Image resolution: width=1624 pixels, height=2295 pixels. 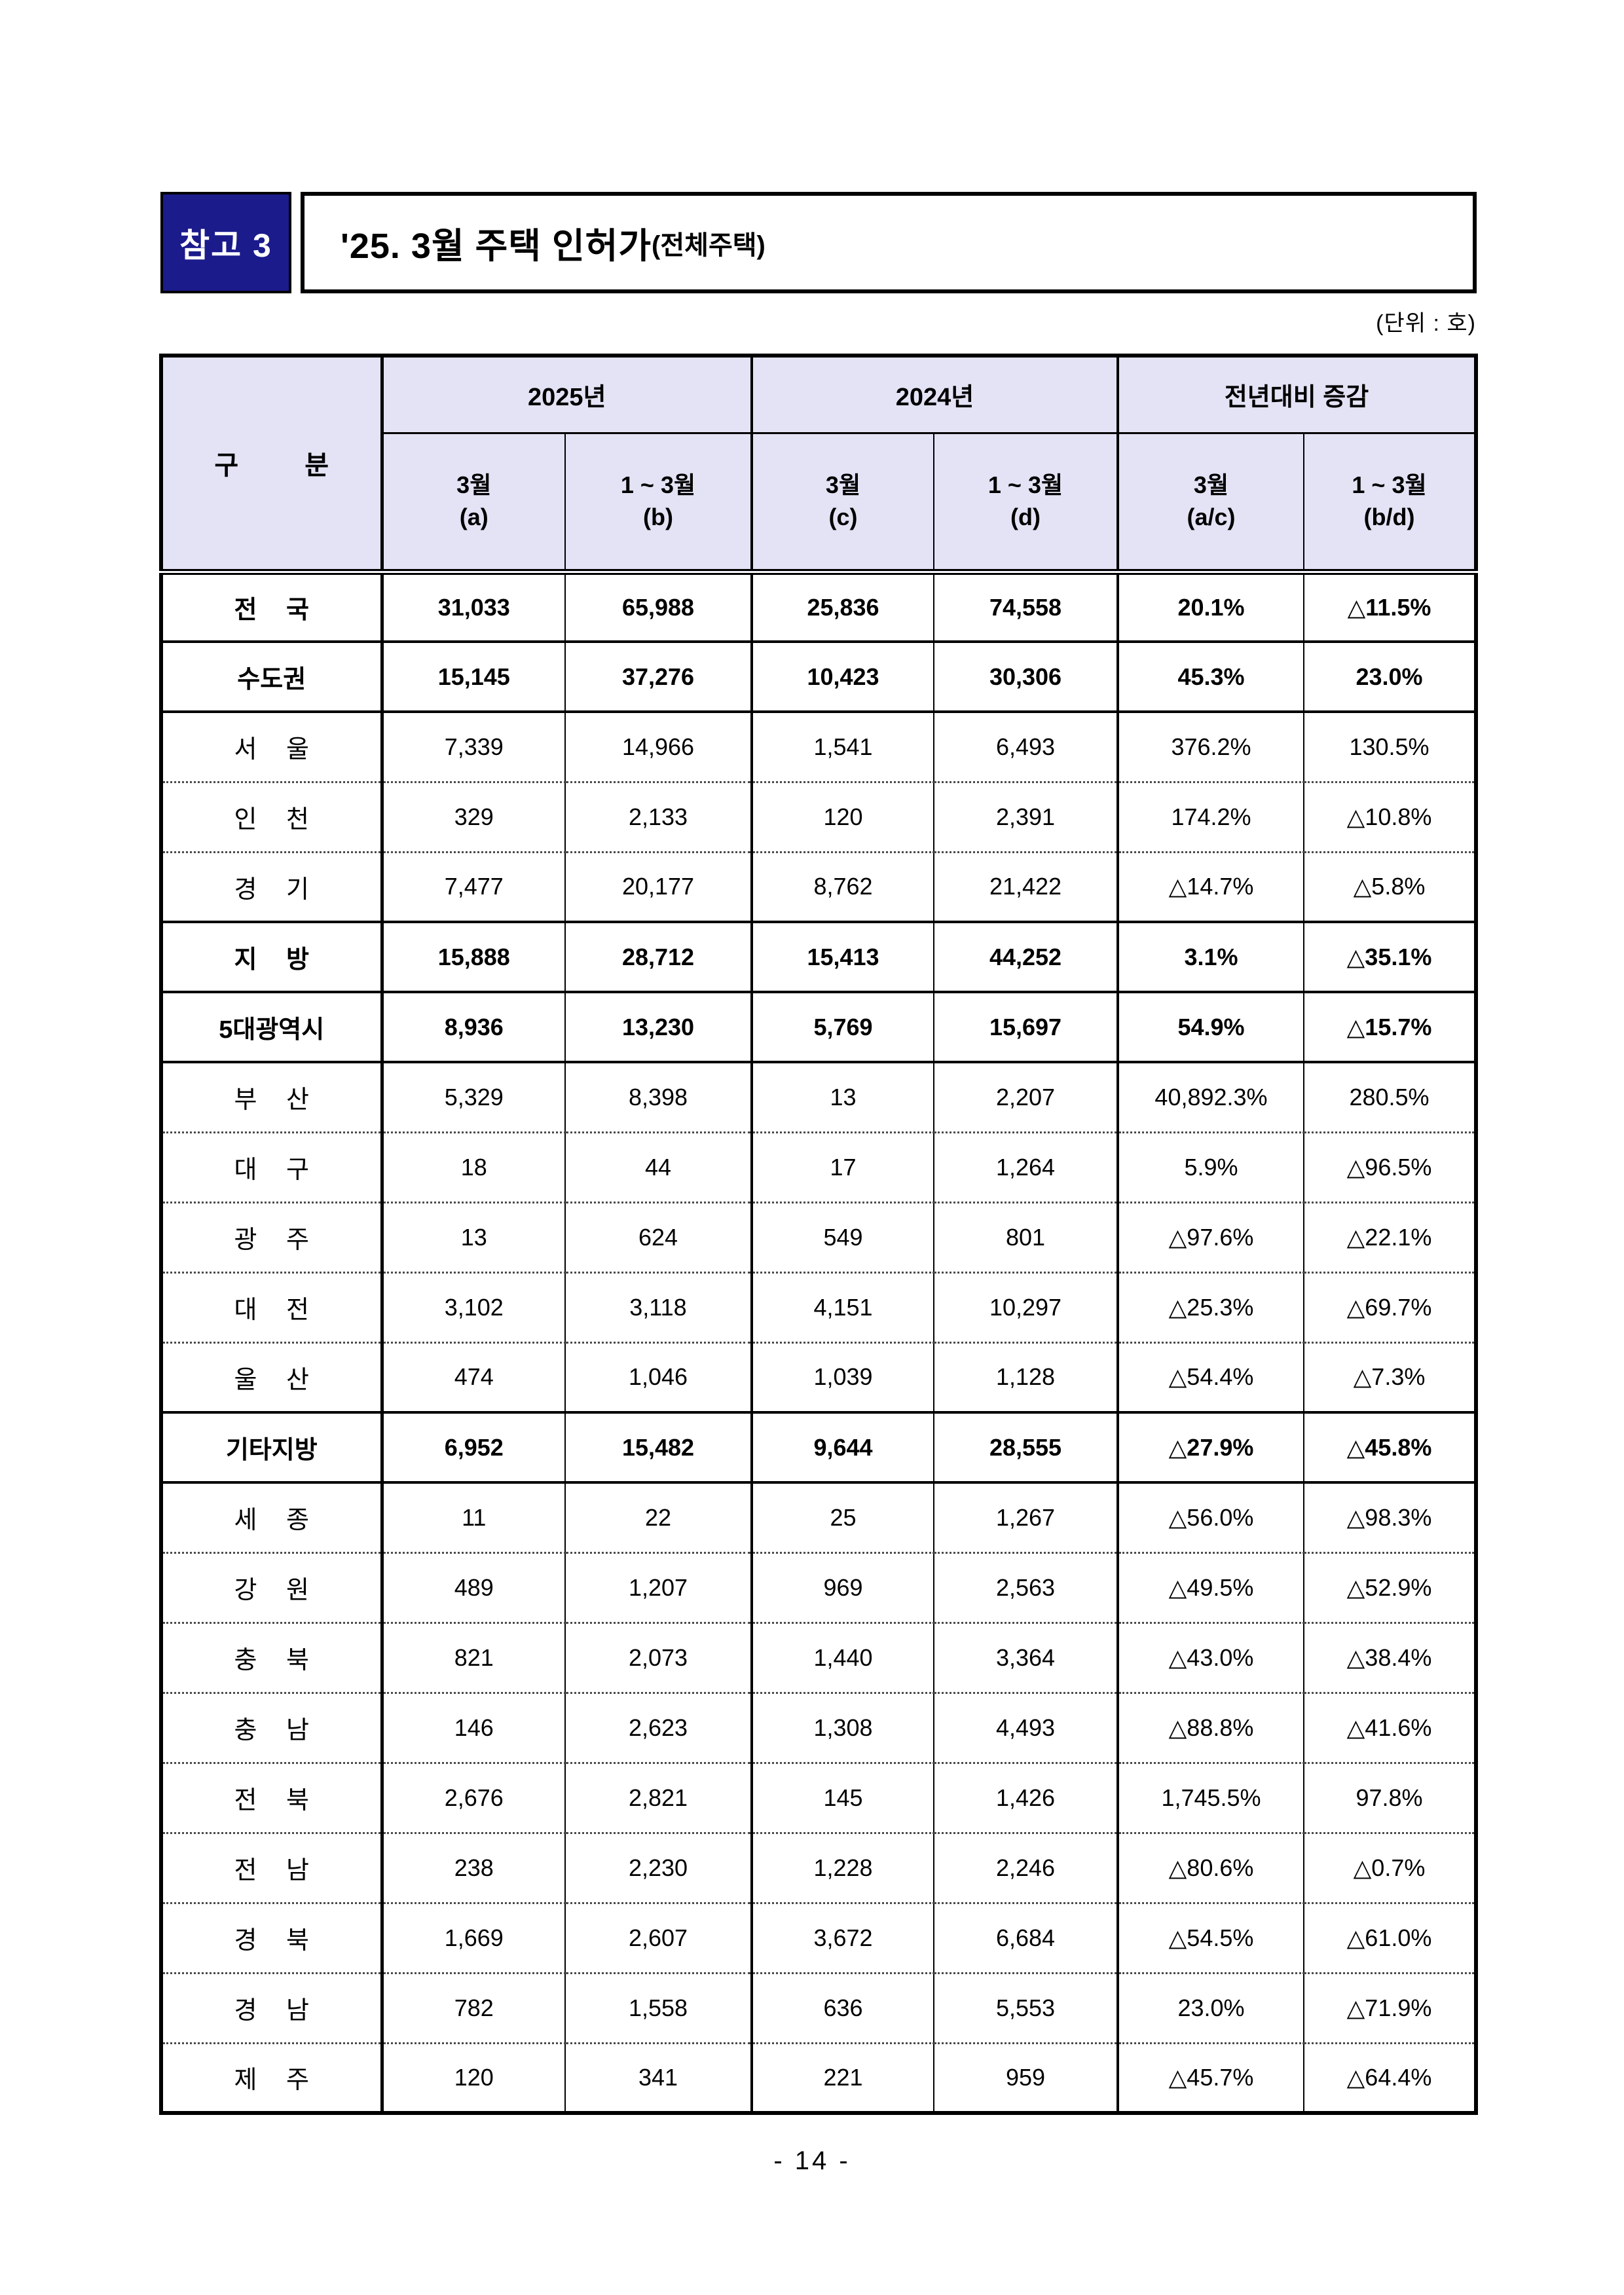 What do you see at coordinates (842, 1238) in the screenshot?
I see `cell-value: 549` at bounding box center [842, 1238].